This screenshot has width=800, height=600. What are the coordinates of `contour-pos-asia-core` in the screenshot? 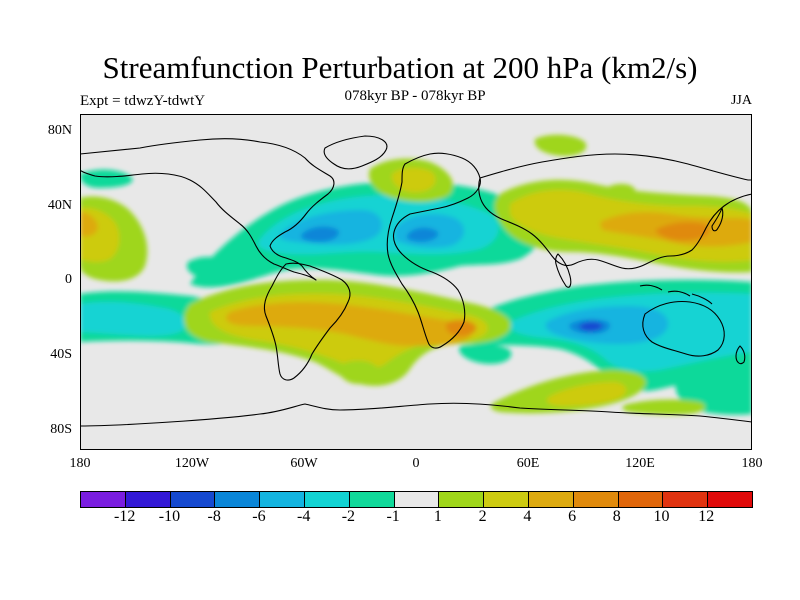 It's located at (682, 231).